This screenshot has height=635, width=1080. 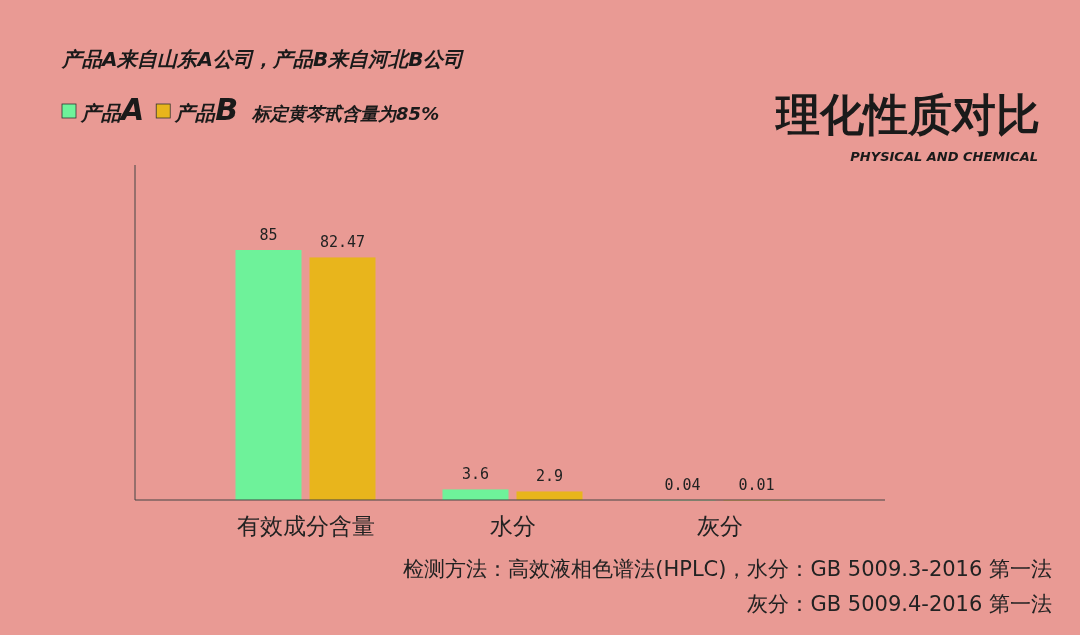 What do you see at coordinates (342, 242) in the screenshot?
I see `data-label: 82.47` at bounding box center [342, 242].